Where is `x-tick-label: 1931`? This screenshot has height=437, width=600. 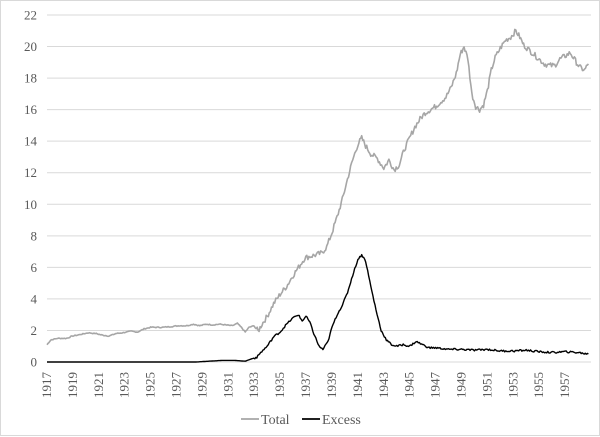 x-tick-label: 1931 is located at coordinates (227, 385).